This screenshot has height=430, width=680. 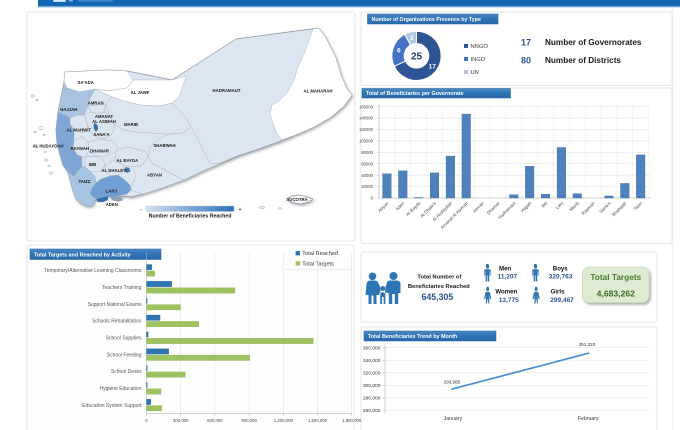 I want to click on svg-text: School Feeding, so click(x=124, y=355).